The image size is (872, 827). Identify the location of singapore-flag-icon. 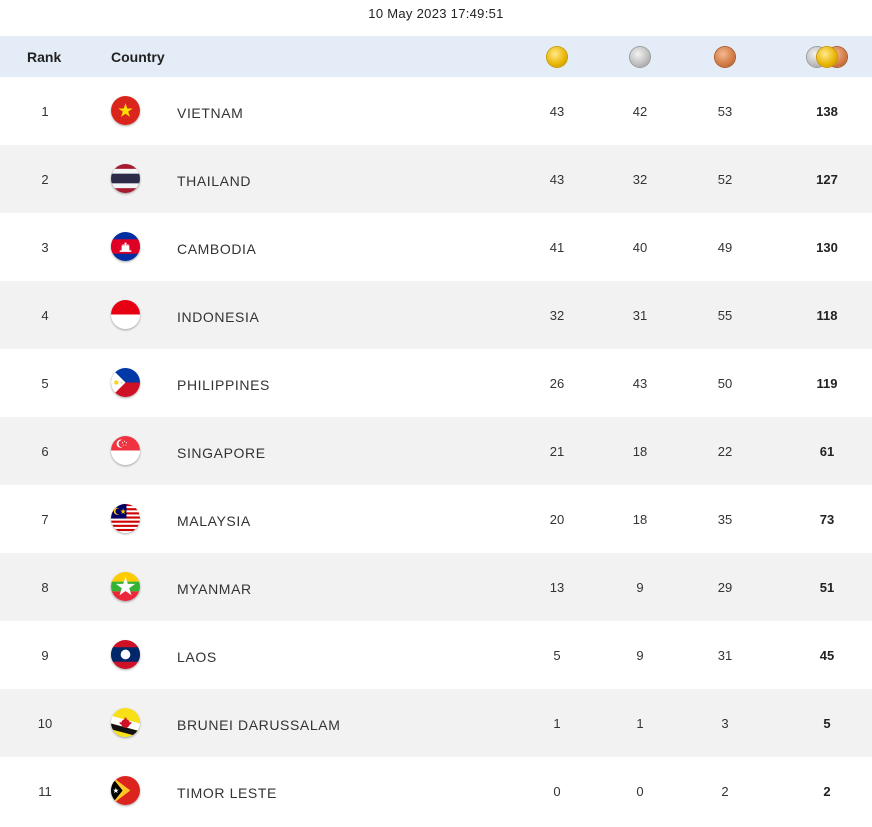
(125, 450).